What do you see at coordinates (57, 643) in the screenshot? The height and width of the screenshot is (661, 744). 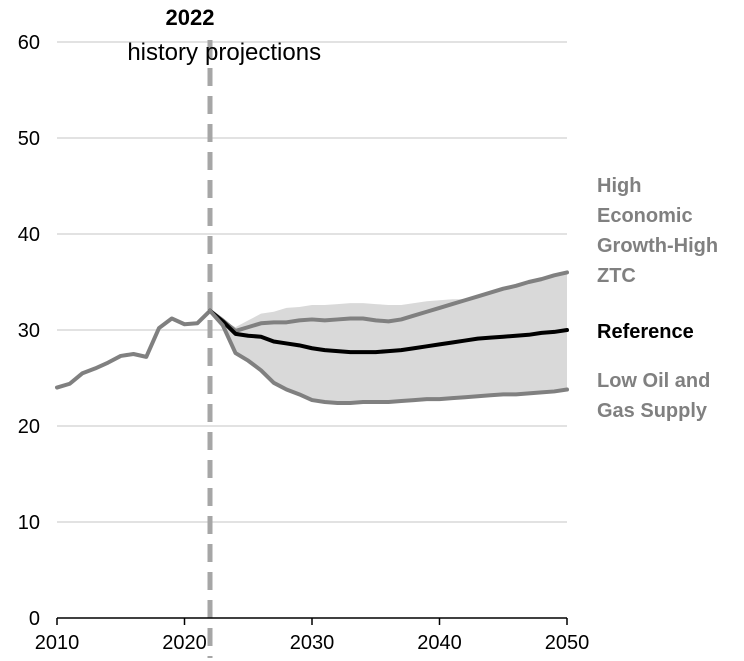 I see `x-tick-label: 2010` at bounding box center [57, 643].